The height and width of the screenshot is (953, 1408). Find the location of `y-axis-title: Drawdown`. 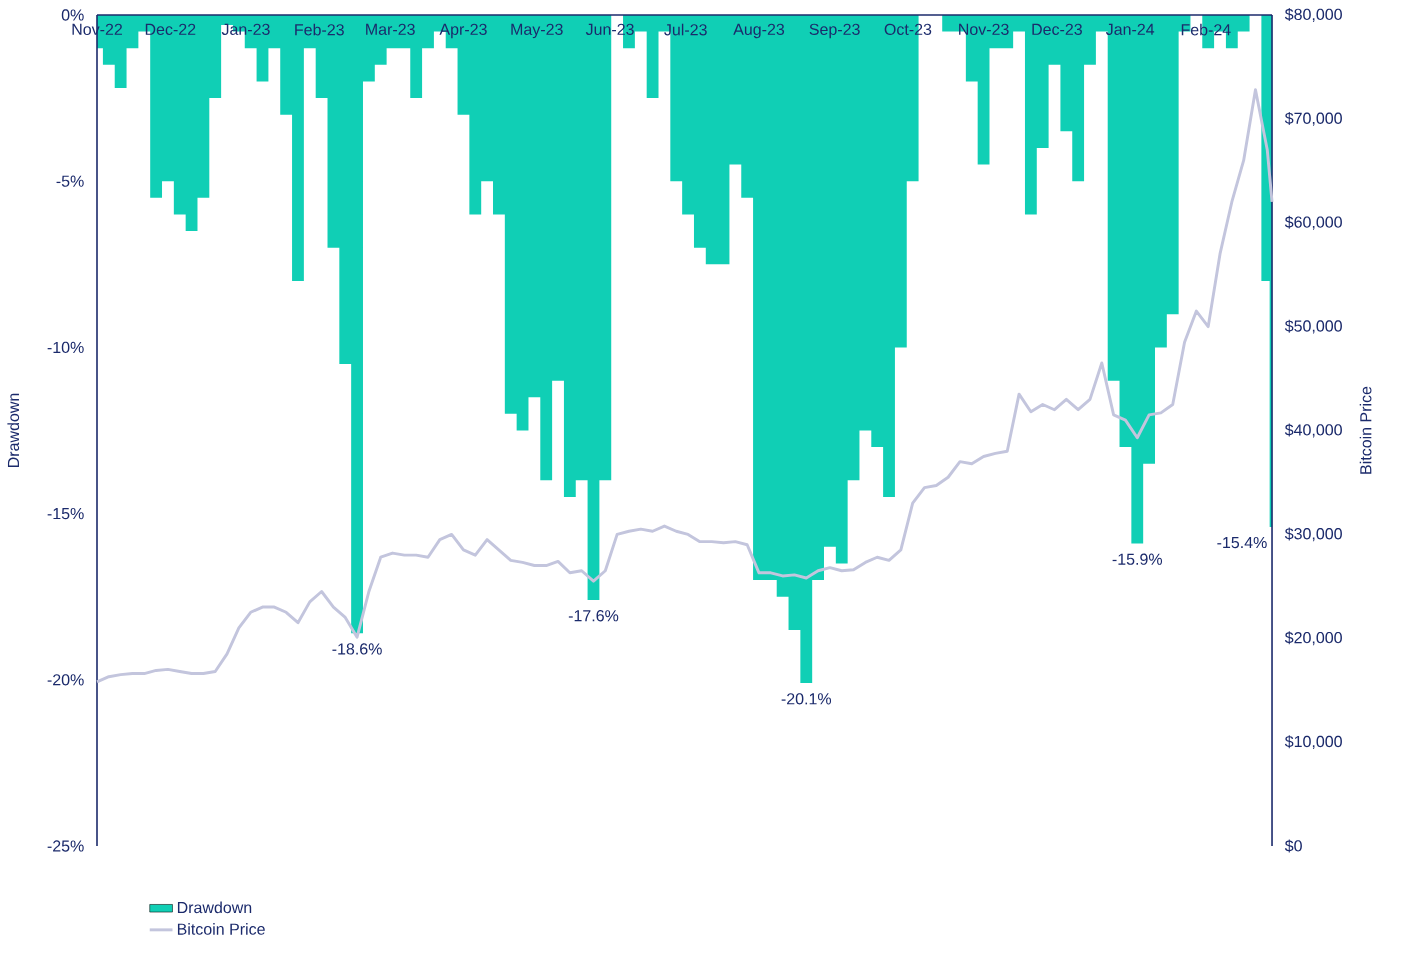

y-axis-title: Drawdown is located at coordinates (13, 430).